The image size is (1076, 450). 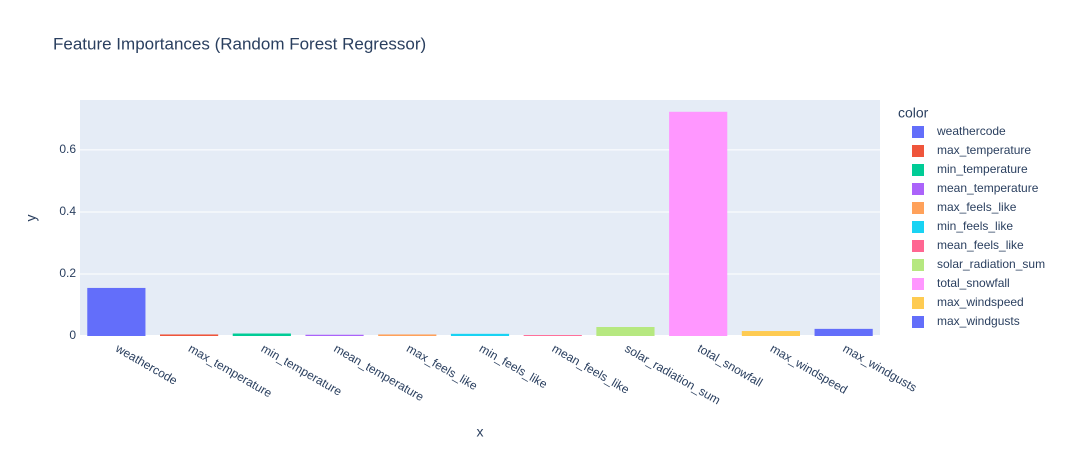 I want to click on legend-label: solar_radiation_sum, so click(x=991, y=264).